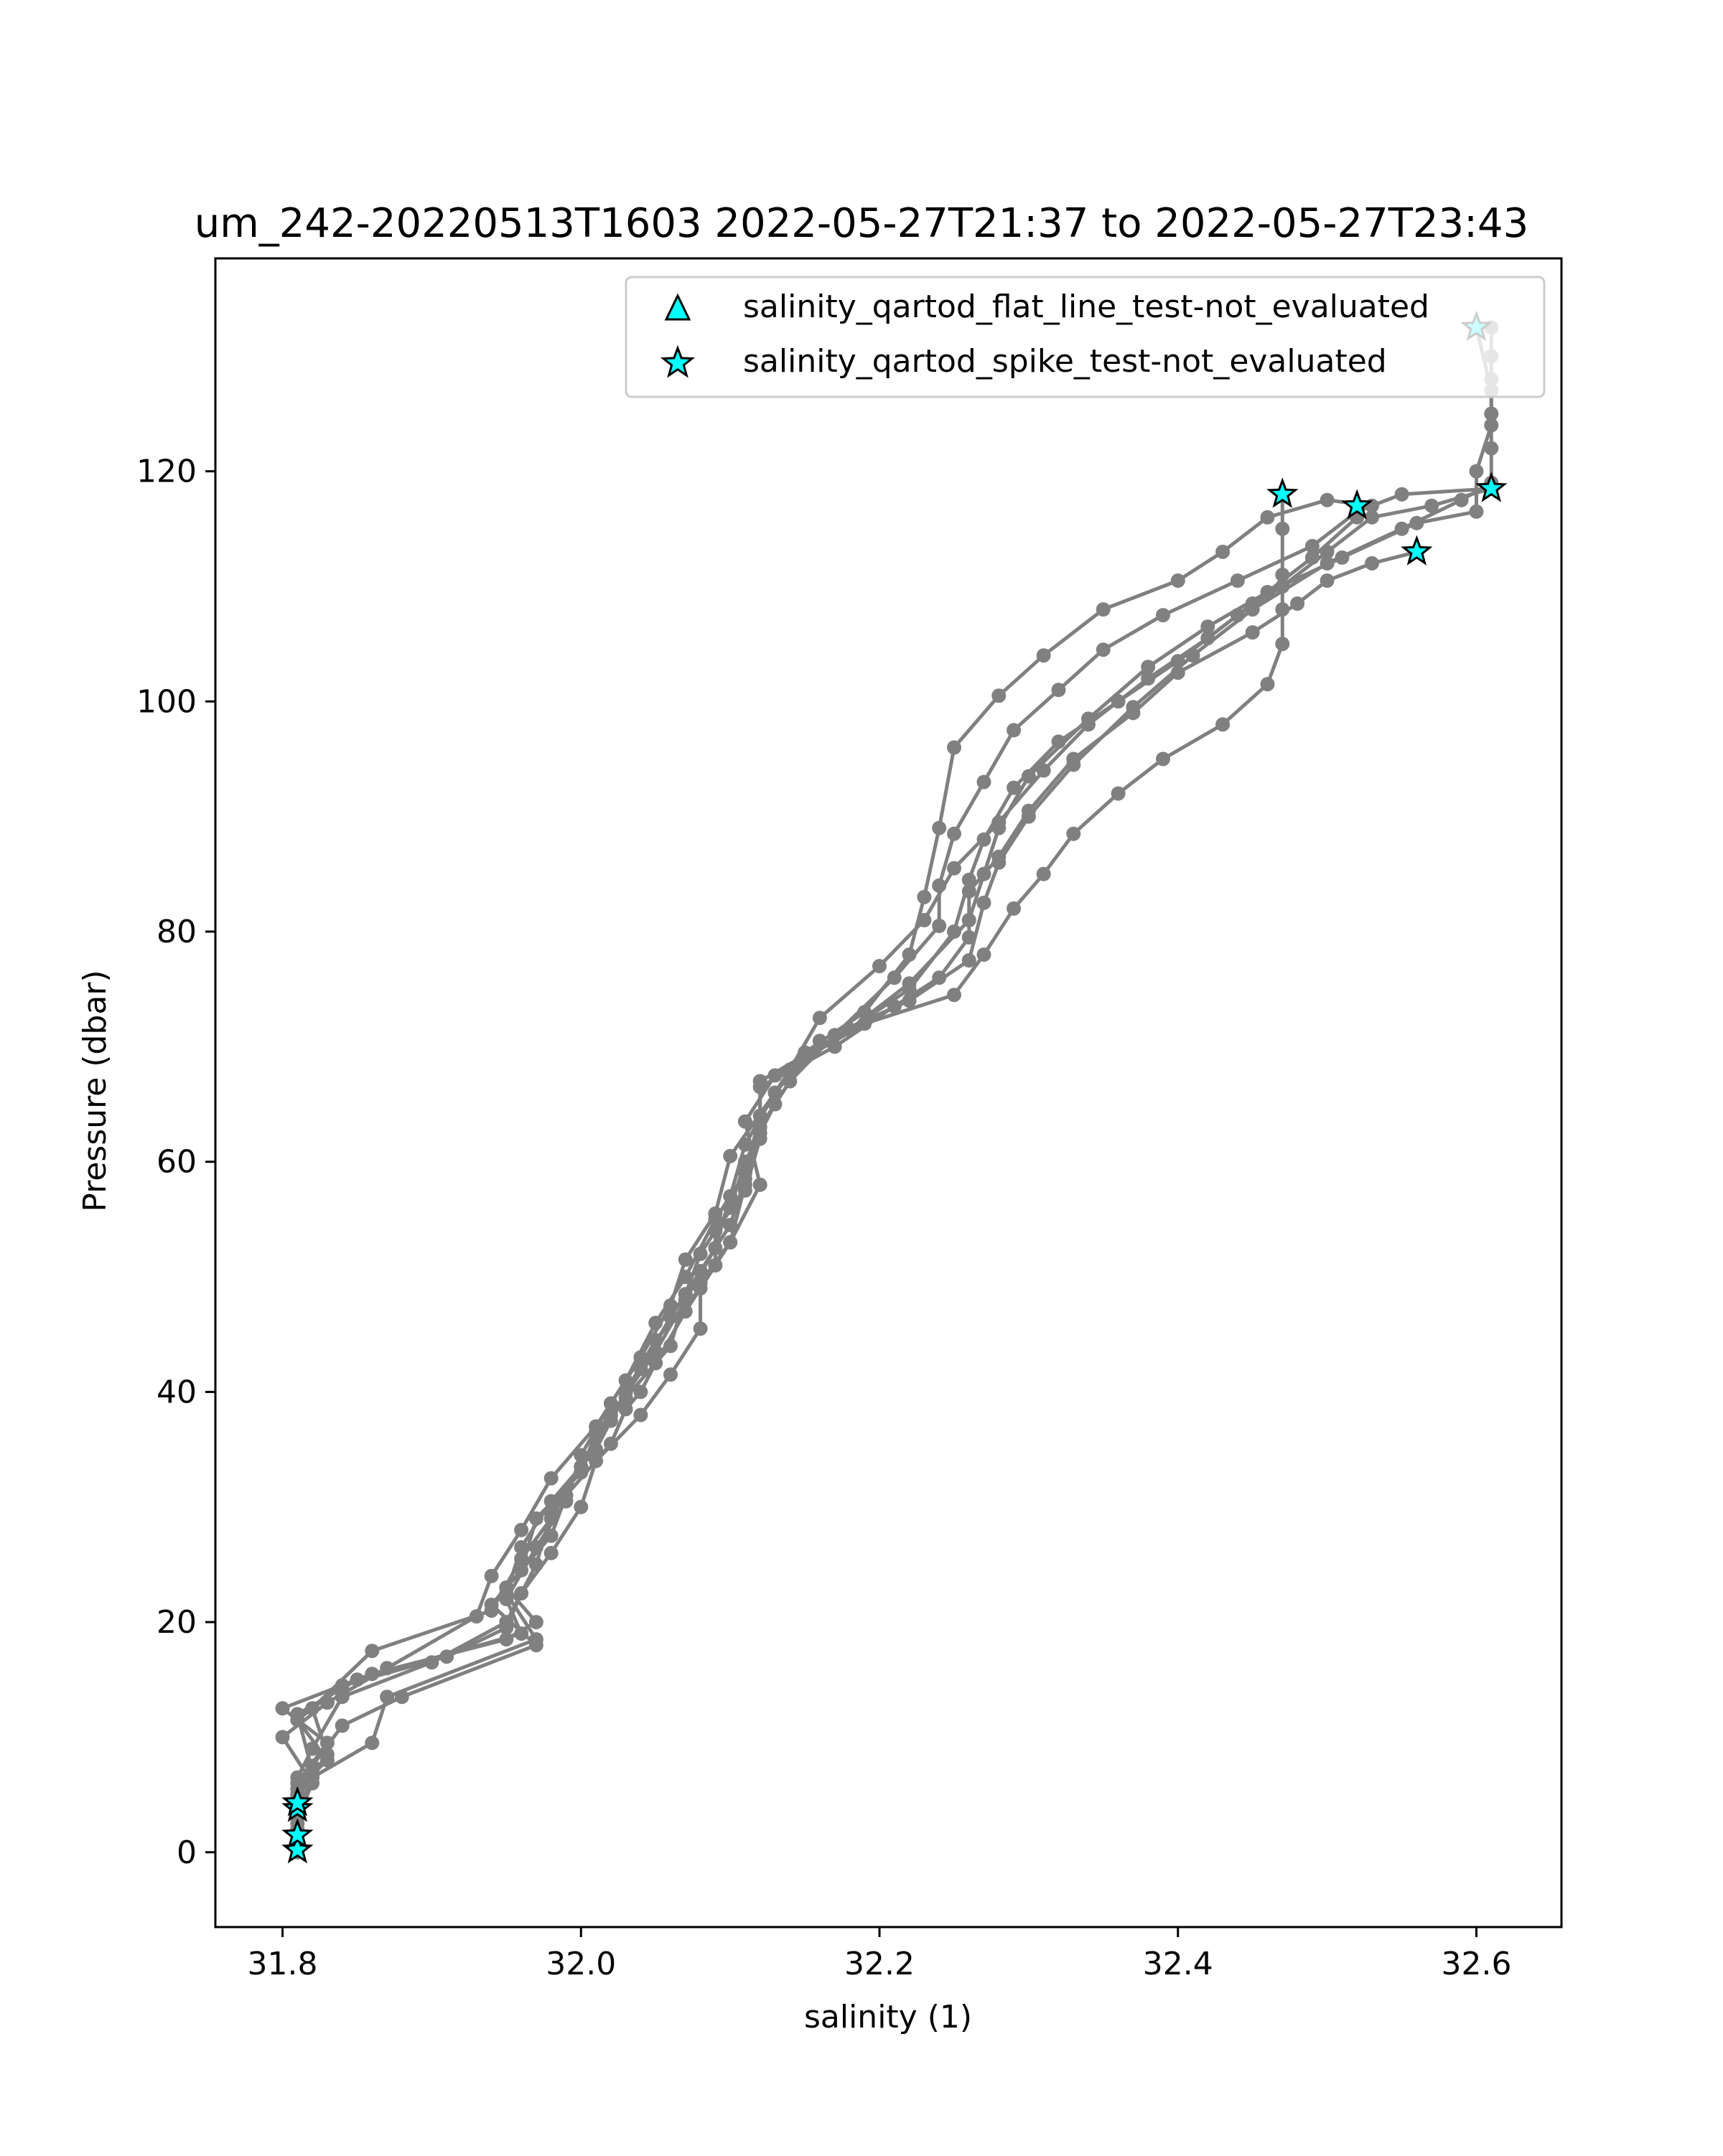  What do you see at coordinates (1178, 1964) in the screenshot?
I see `x-tick-label: 32.4` at bounding box center [1178, 1964].